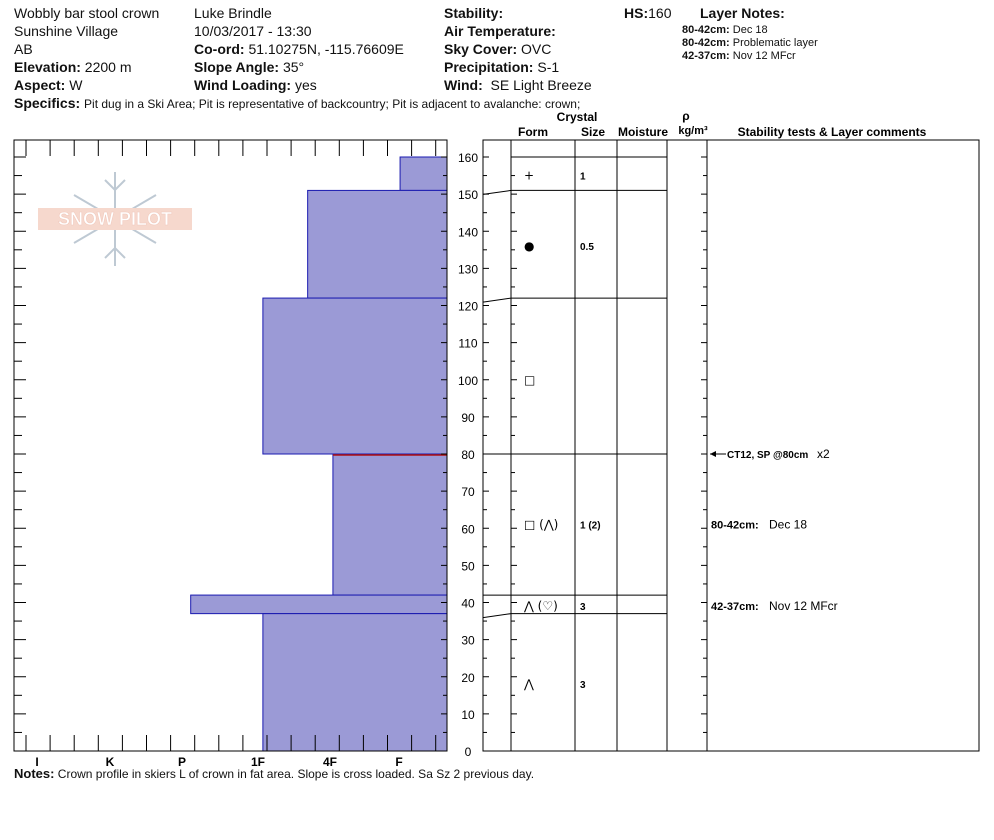 The image size is (994, 840). What do you see at coordinates (468, 678) in the screenshot?
I see `depth-tick-label: 20` at bounding box center [468, 678].